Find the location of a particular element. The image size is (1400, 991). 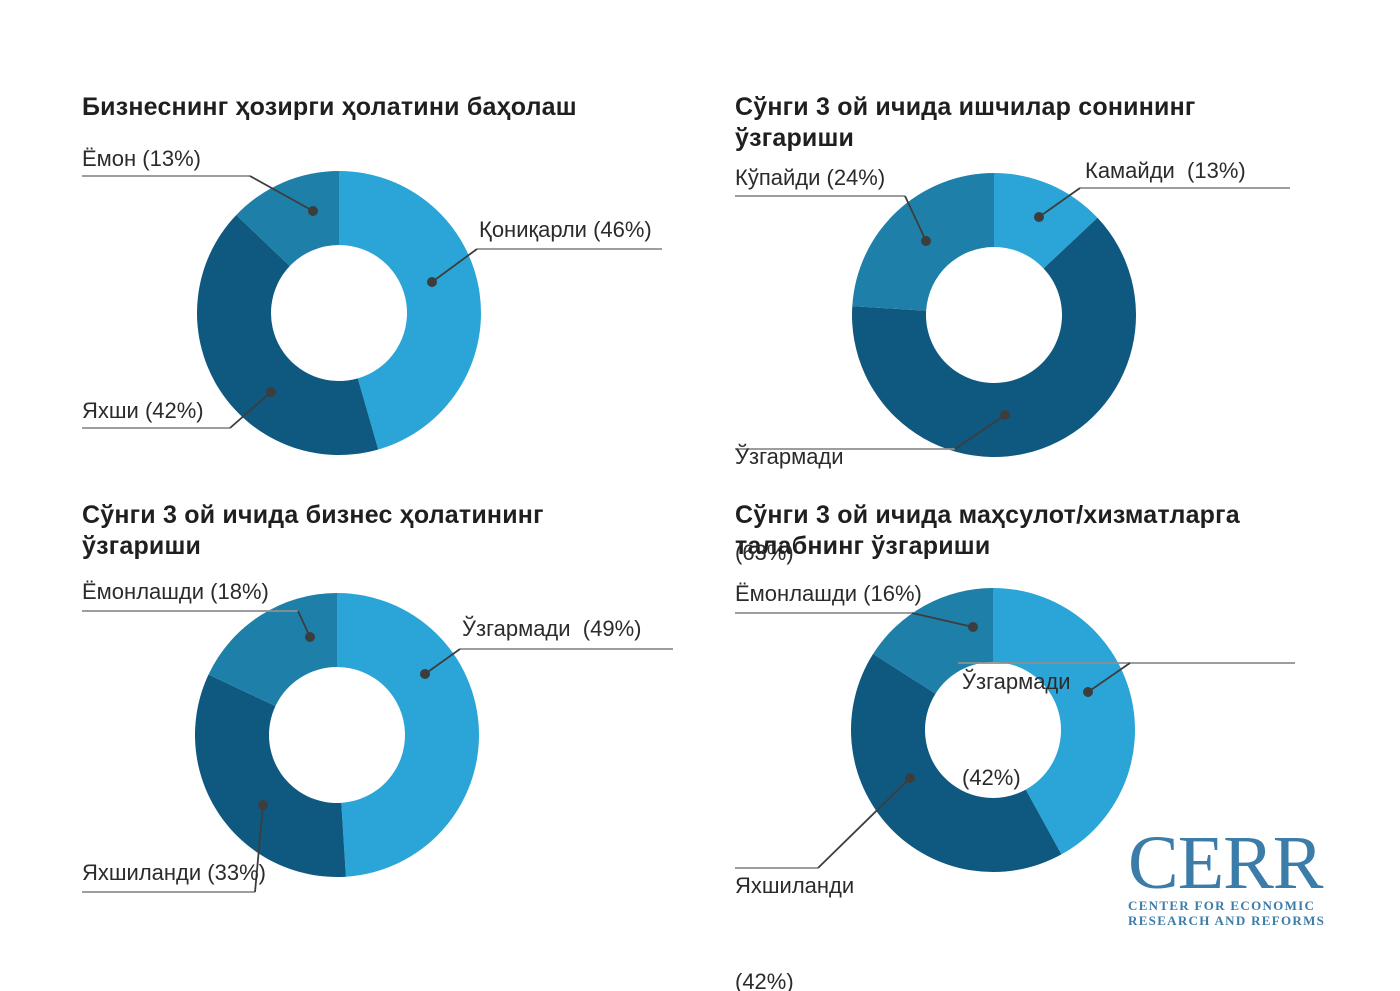

slice-label-qoniqarli: Қониқарли (46%) is located at coordinates (565, 229).